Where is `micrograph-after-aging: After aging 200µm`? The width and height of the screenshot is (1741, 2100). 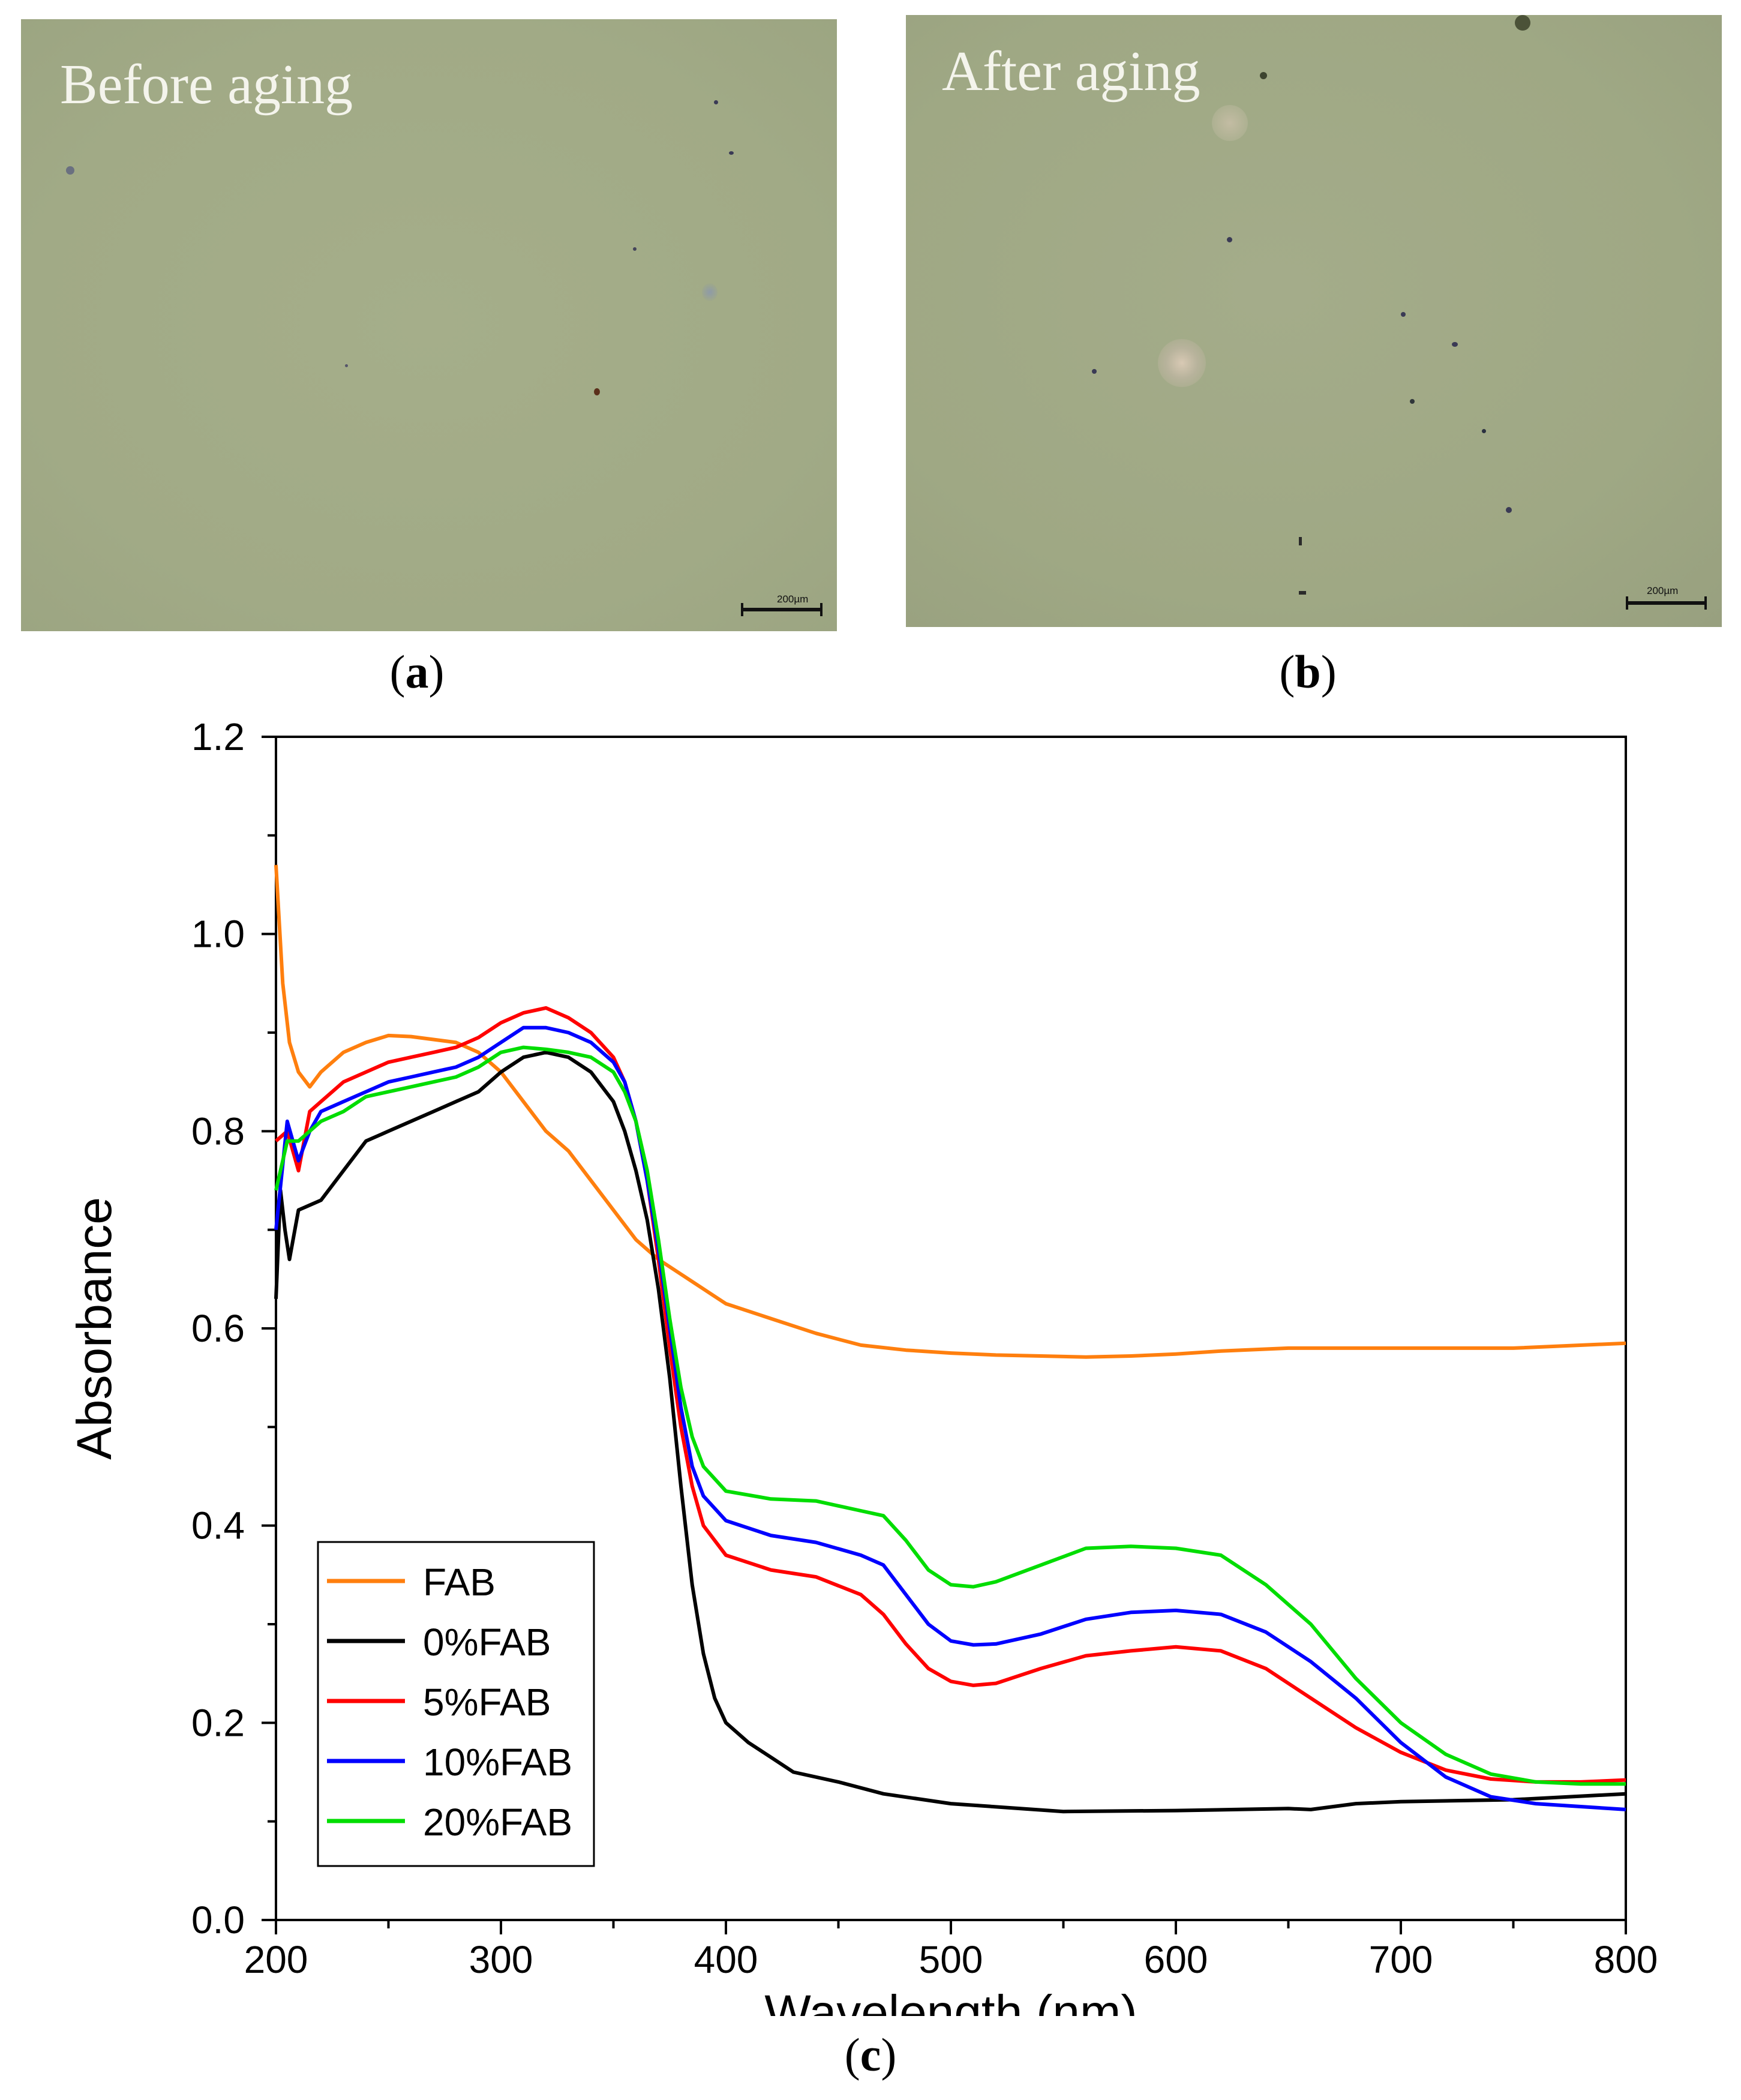 micrograph-after-aging: After aging 200µm is located at coordinates (1314, 321).